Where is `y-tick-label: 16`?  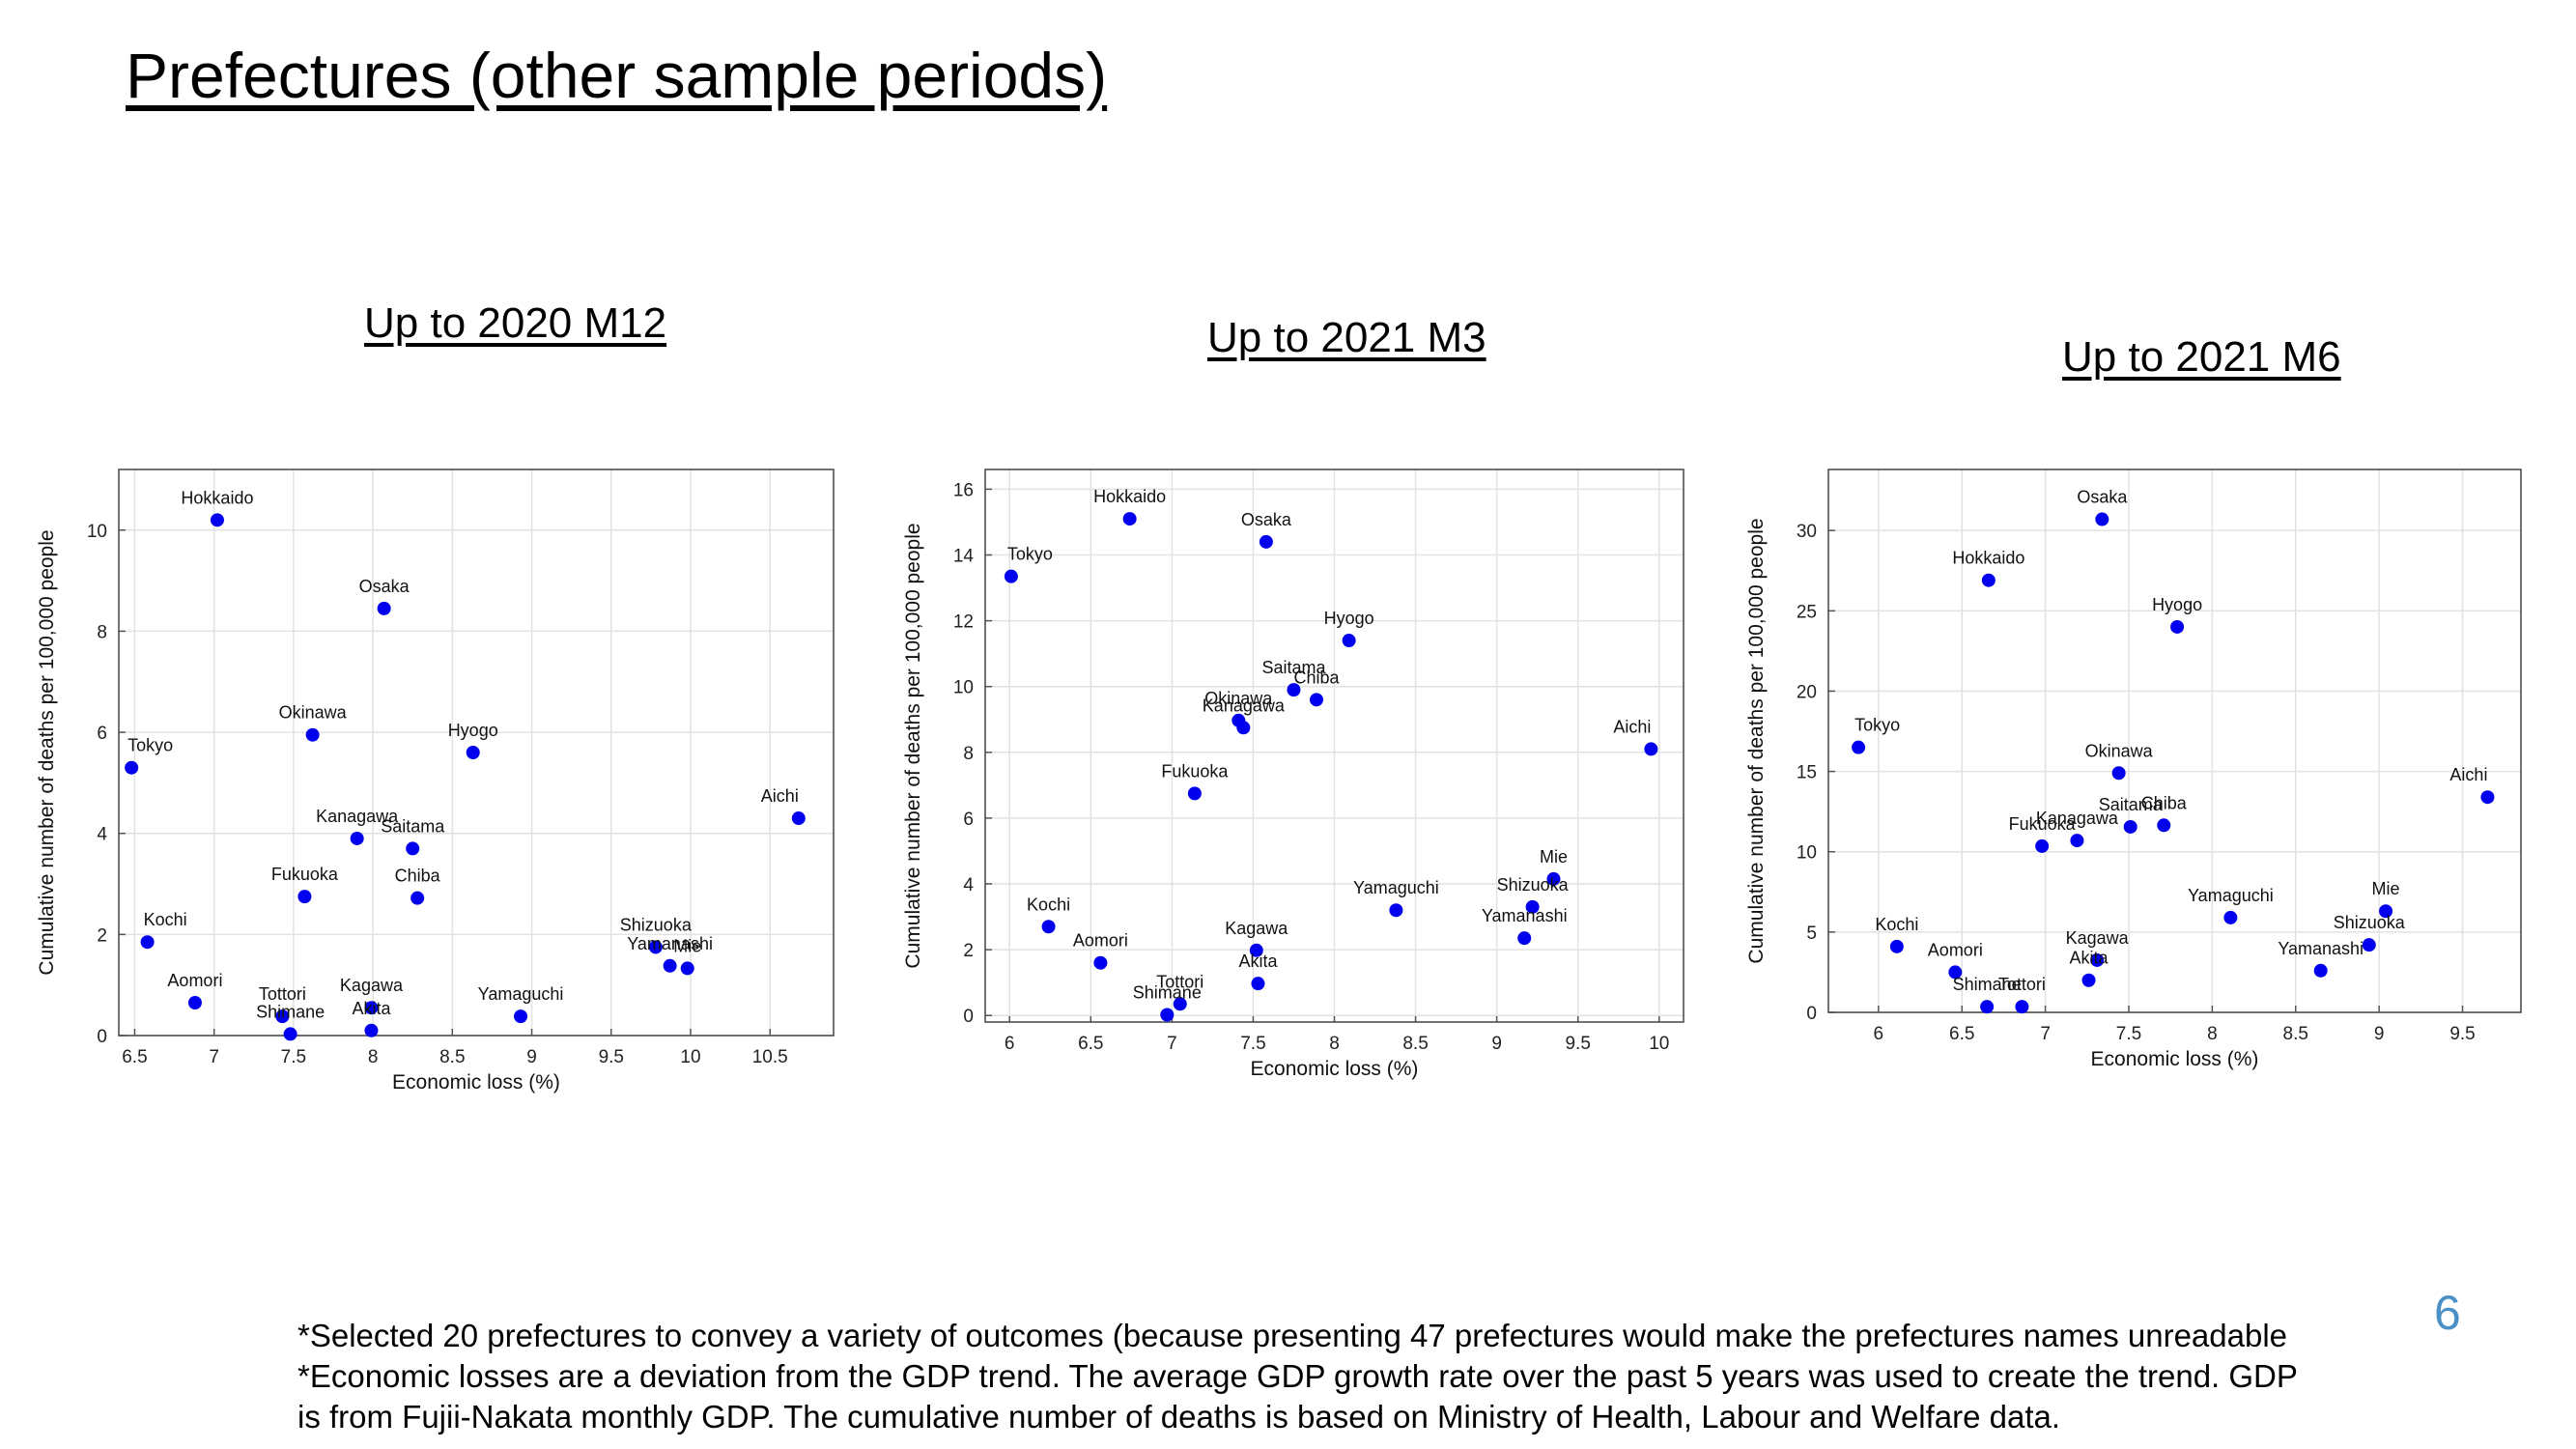 y-tick-label: 16 is located at coordinates (963, 490).